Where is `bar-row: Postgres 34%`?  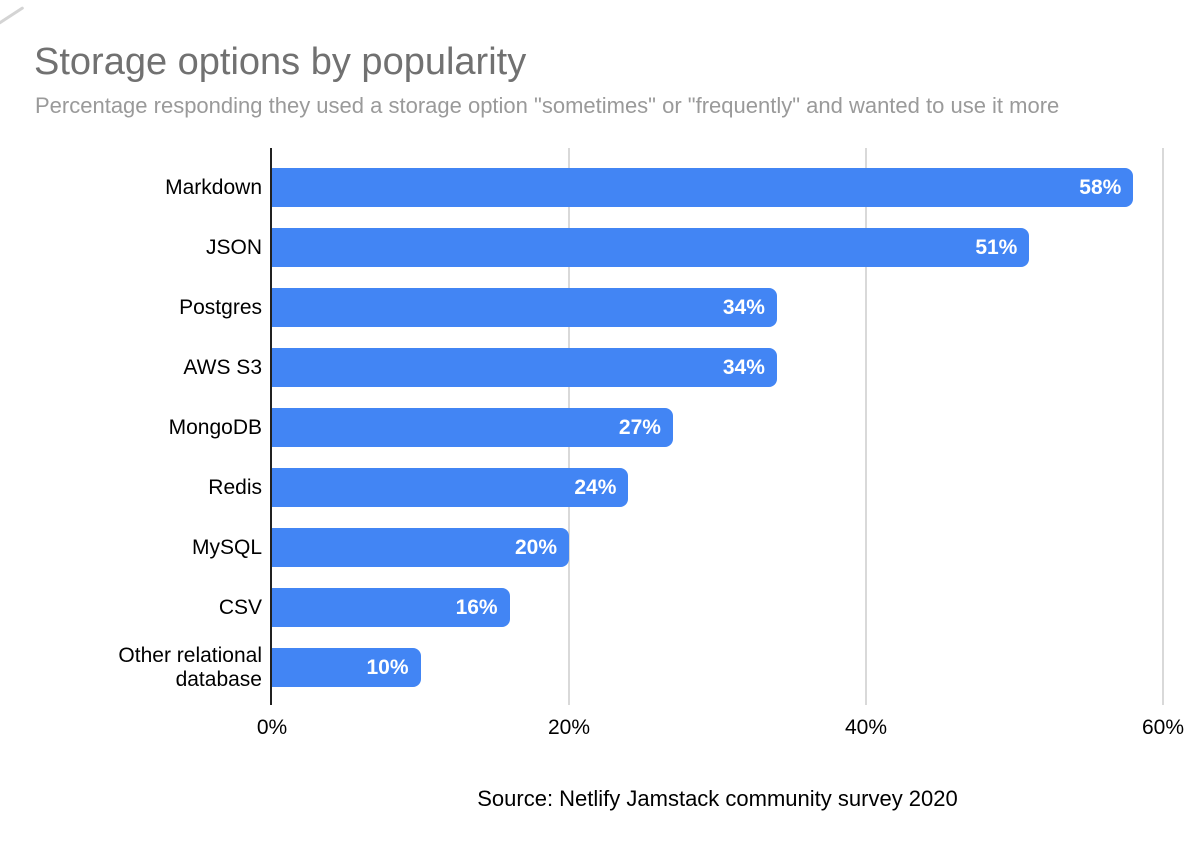
bar-row: Postgres 34% is located at coordinates (601, 307).